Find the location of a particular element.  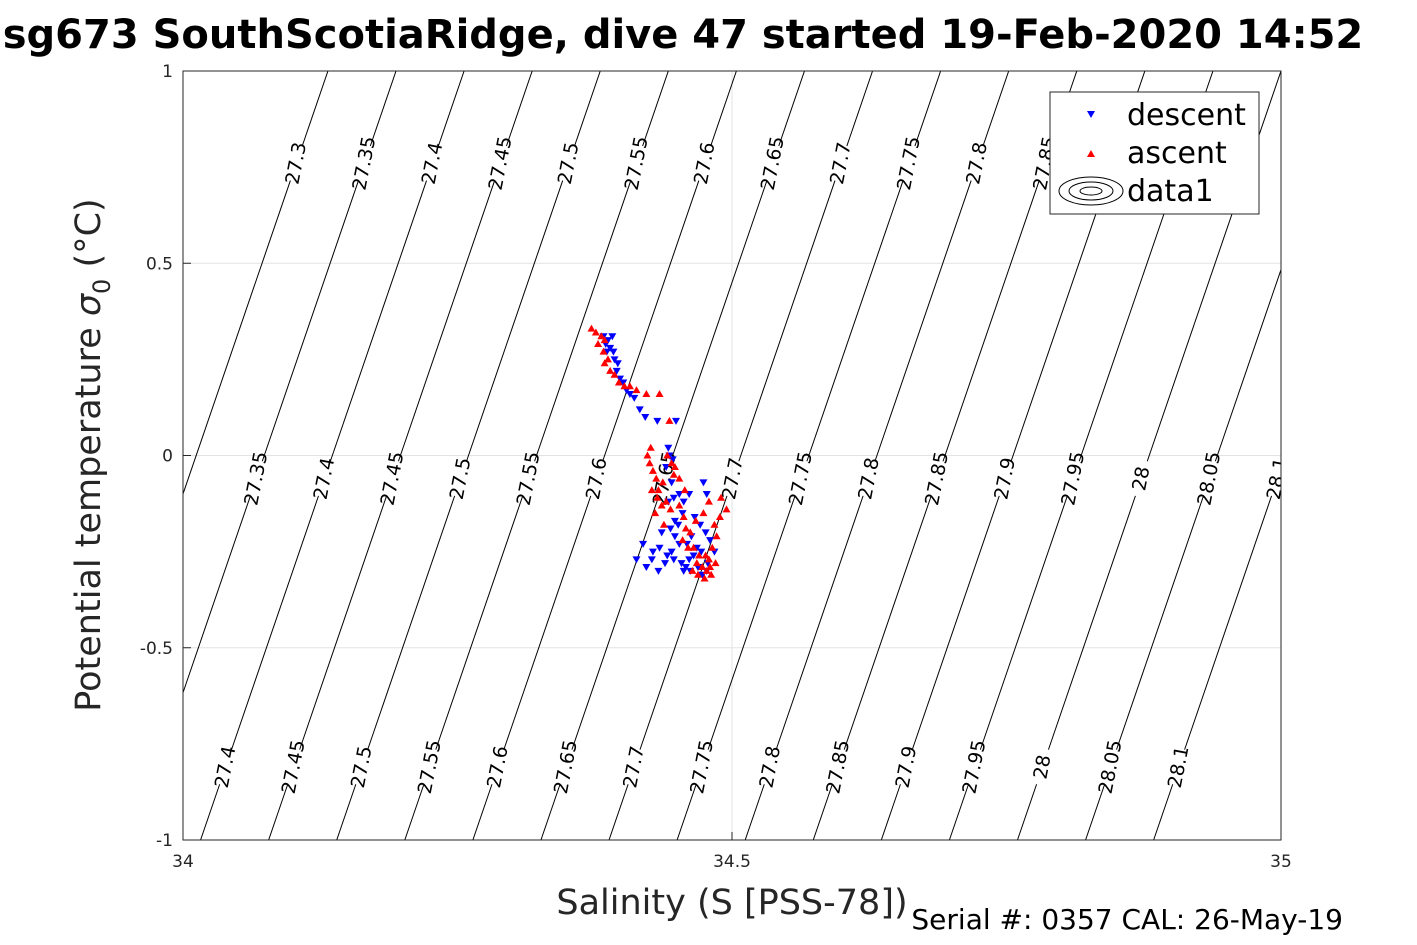

x-tick-label-0: 34 is located at coordinates (183, 862).